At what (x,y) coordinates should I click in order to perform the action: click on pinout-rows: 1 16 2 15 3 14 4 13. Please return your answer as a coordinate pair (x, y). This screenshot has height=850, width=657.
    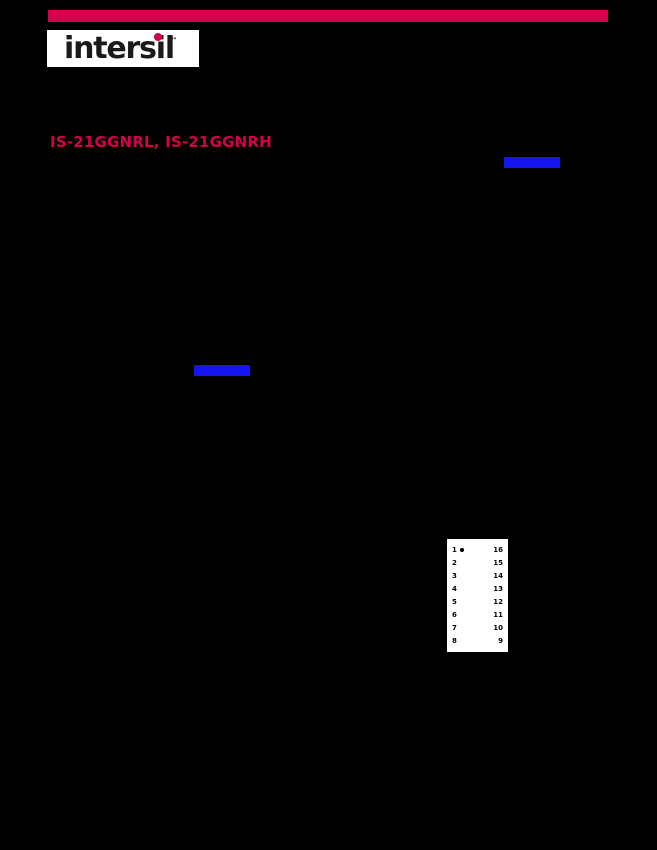
    Looking at the image, I should click on (477, 596).